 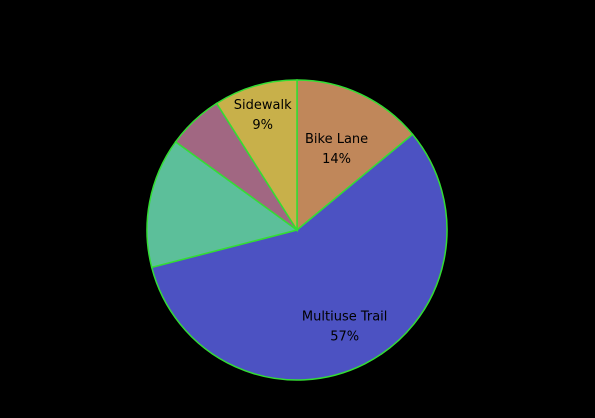 I want to click on slice-label-name: Bike Lane, so click(x=336, y=139).